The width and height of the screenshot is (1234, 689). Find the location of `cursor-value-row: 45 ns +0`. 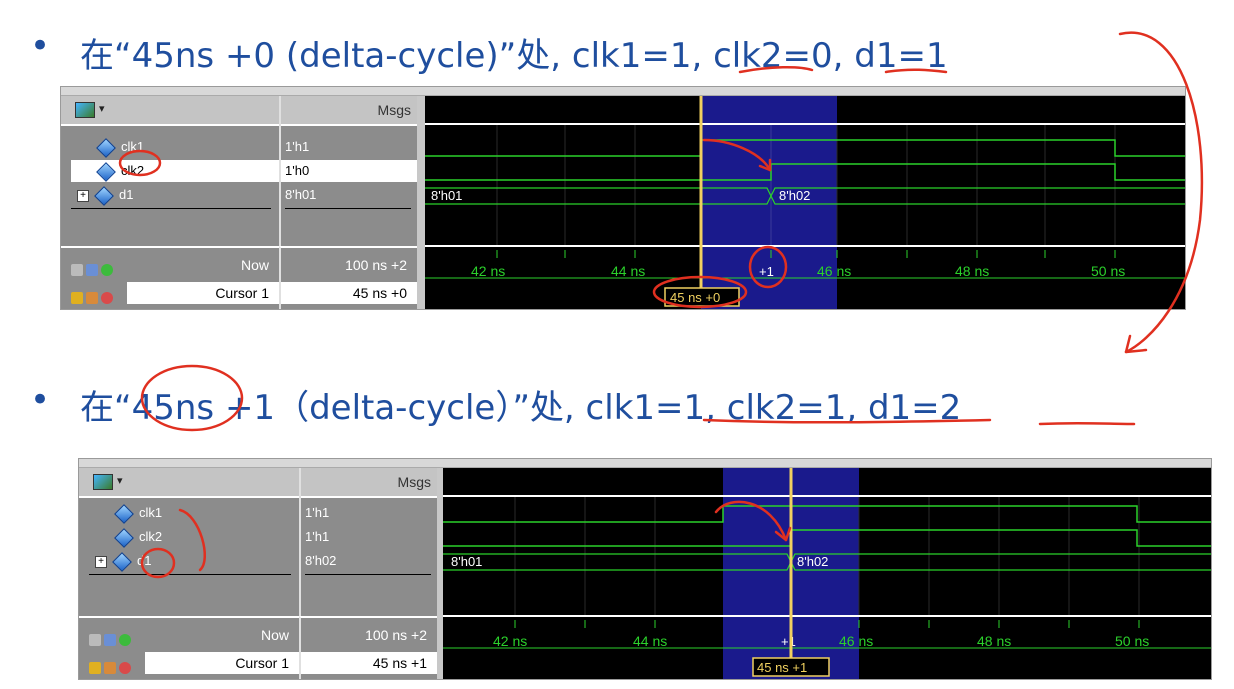

cursor-value-row: 45 ns +0 is located at coordinates (349, 293).